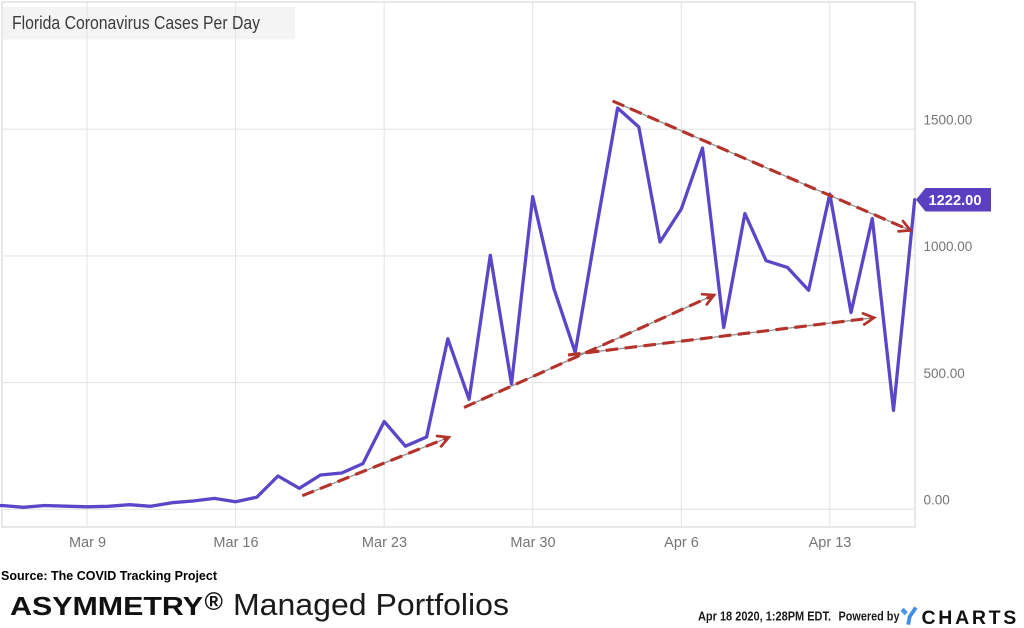  What do you see at coordinates (87, 543) in the screenshot?
I see `svg-text: Mar 9` at bounding box center [87, 543].